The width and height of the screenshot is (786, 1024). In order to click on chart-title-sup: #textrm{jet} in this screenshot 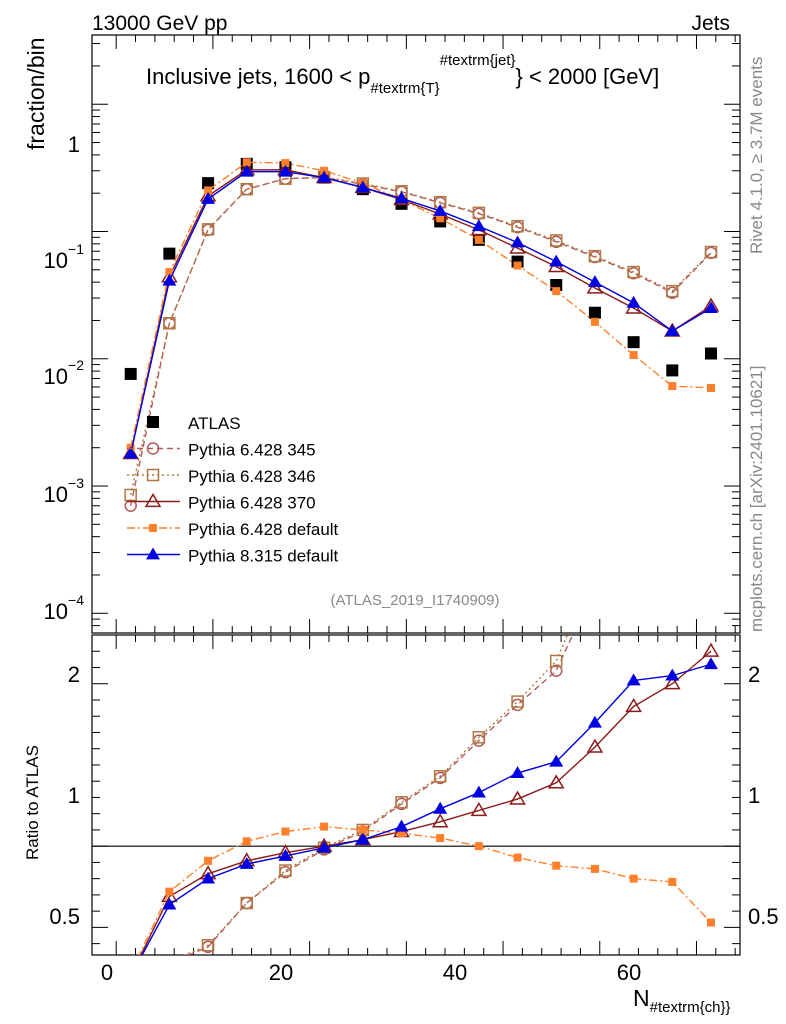, I will do `click(478, 60)`.